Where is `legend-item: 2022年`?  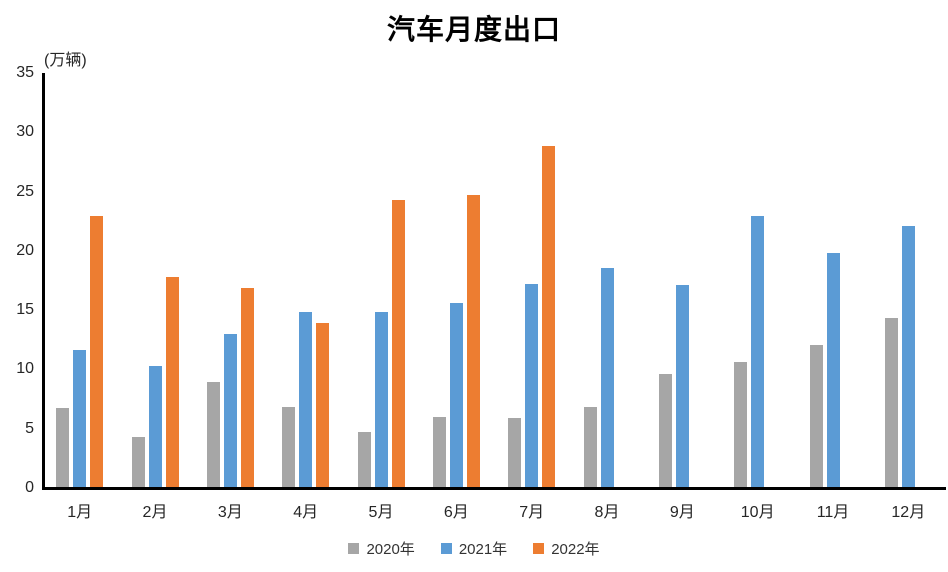
legend-item: 2022年 is located at coordinates (566, 548).